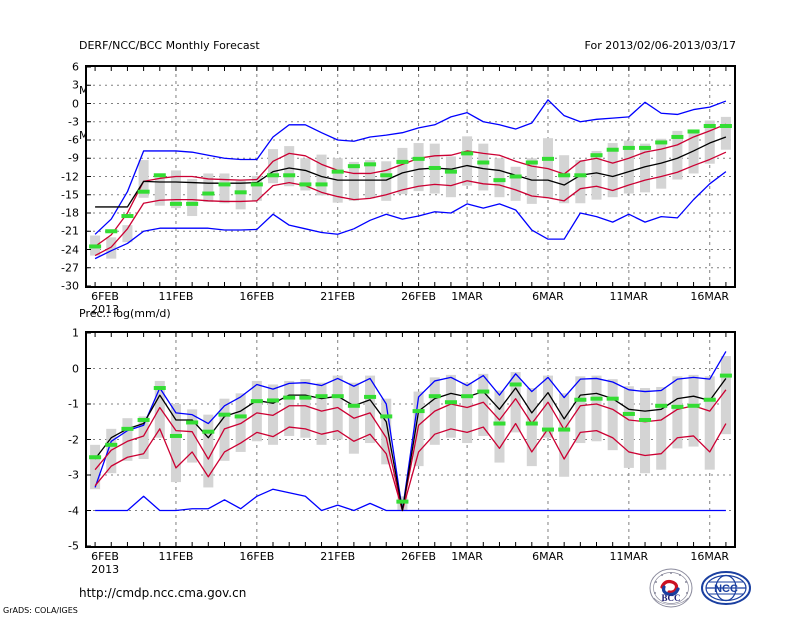 The height and width of the screenshot is (618, 800). Describe the element at coordinates (70, 195) in the screenshot. I see `y-axis-tick-label: -15` at that location.